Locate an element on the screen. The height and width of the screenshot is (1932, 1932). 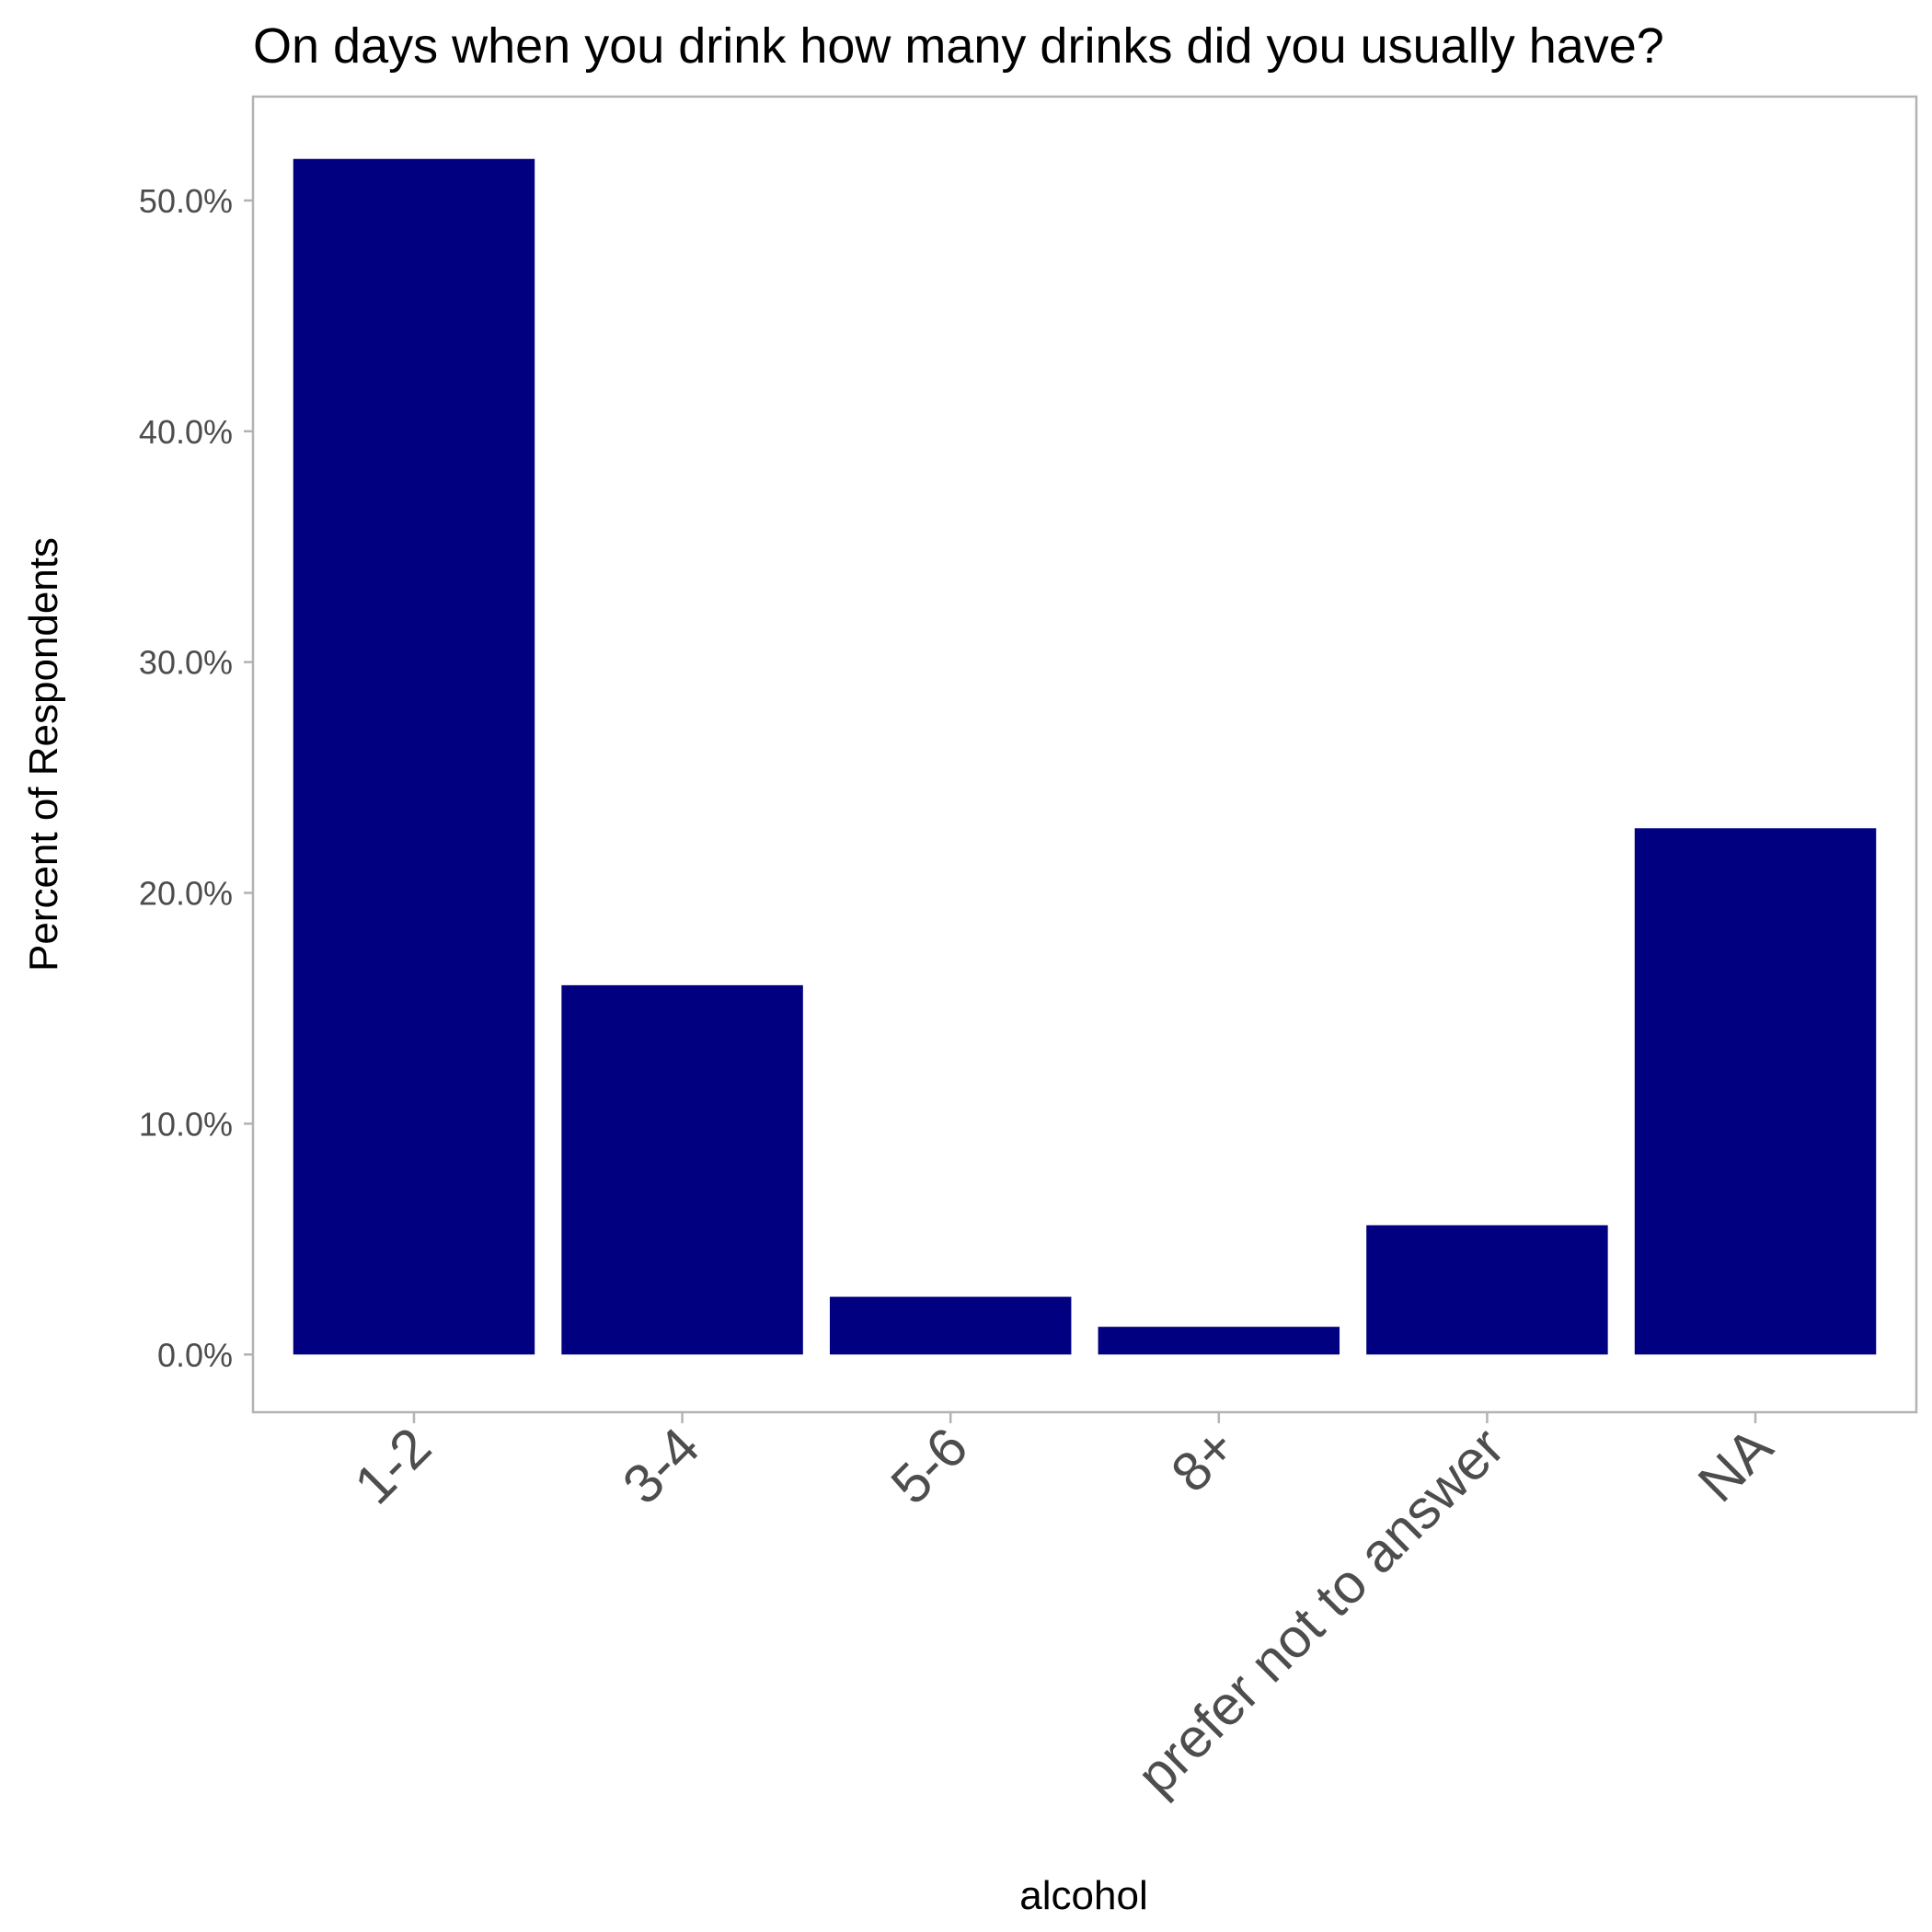
x-tick-label: 8+ is located at coordinates (1203, 1460).